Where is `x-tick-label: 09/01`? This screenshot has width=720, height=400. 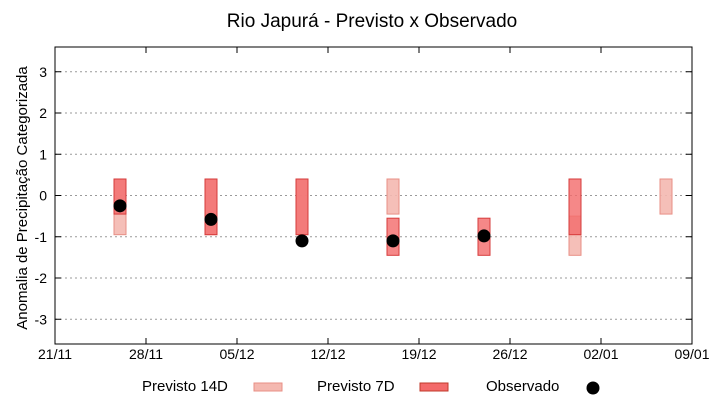 x-tick-label: 09/01 is located at coordinates (691, 354).